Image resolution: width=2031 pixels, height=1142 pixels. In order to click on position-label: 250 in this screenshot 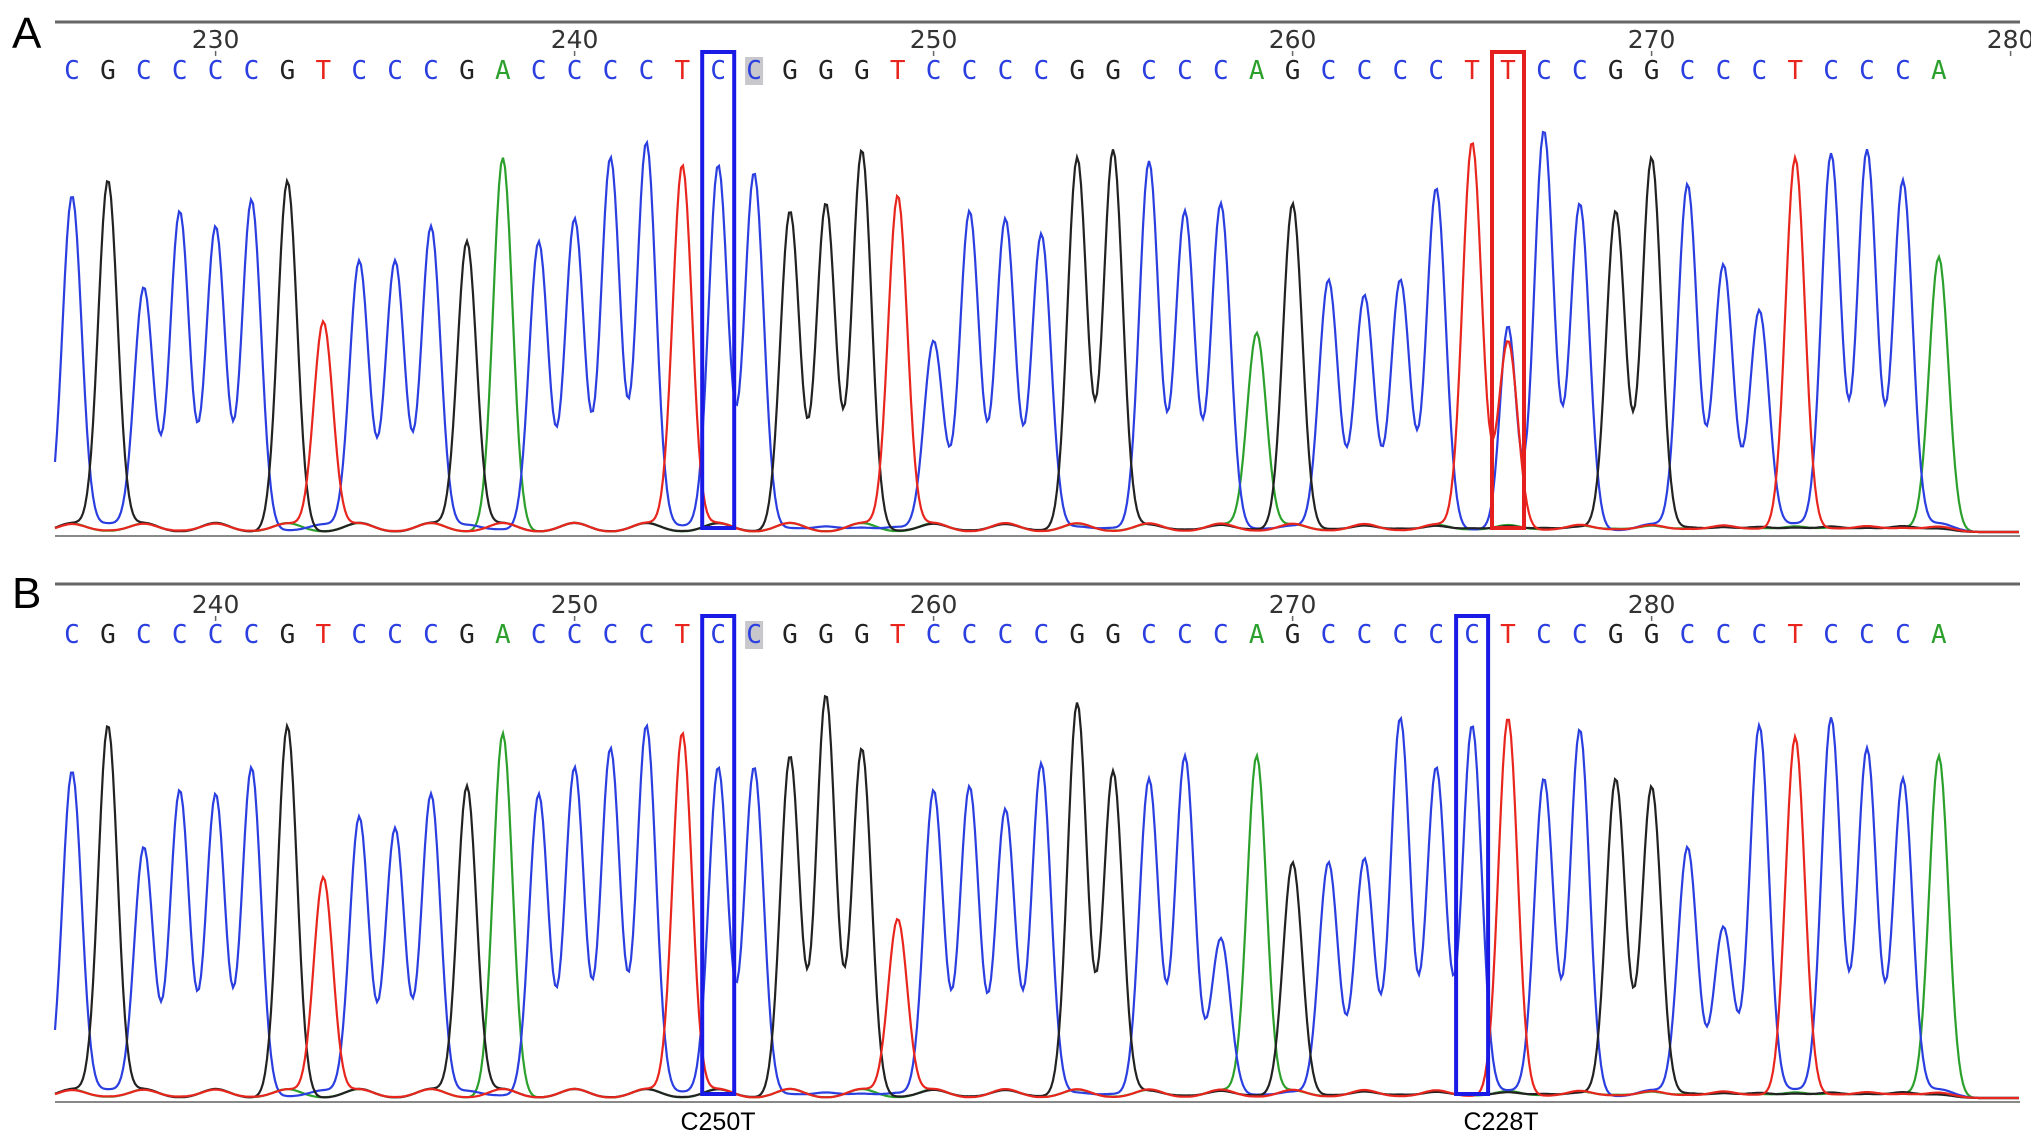, I will do `click(575, 604)`.